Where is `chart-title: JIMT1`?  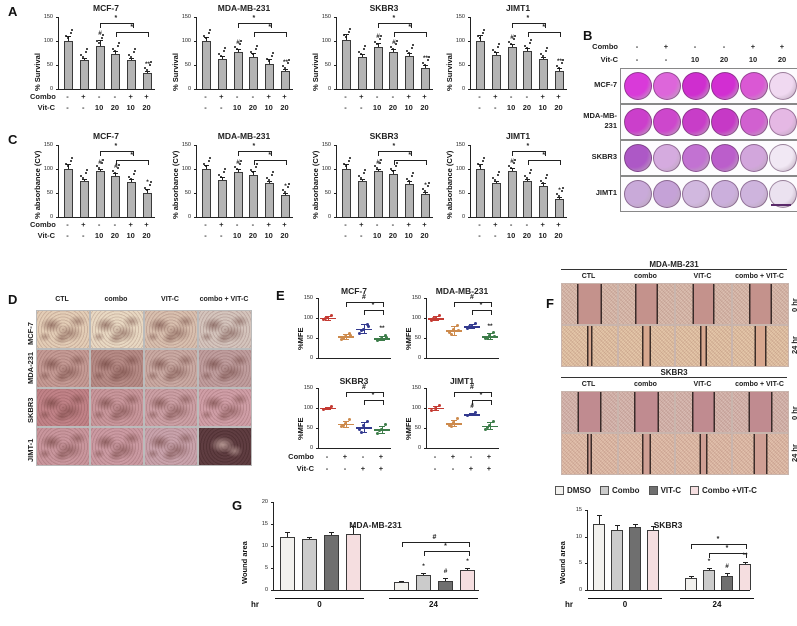 chart-title: JIMT1 is located at coordinates (518, 8).